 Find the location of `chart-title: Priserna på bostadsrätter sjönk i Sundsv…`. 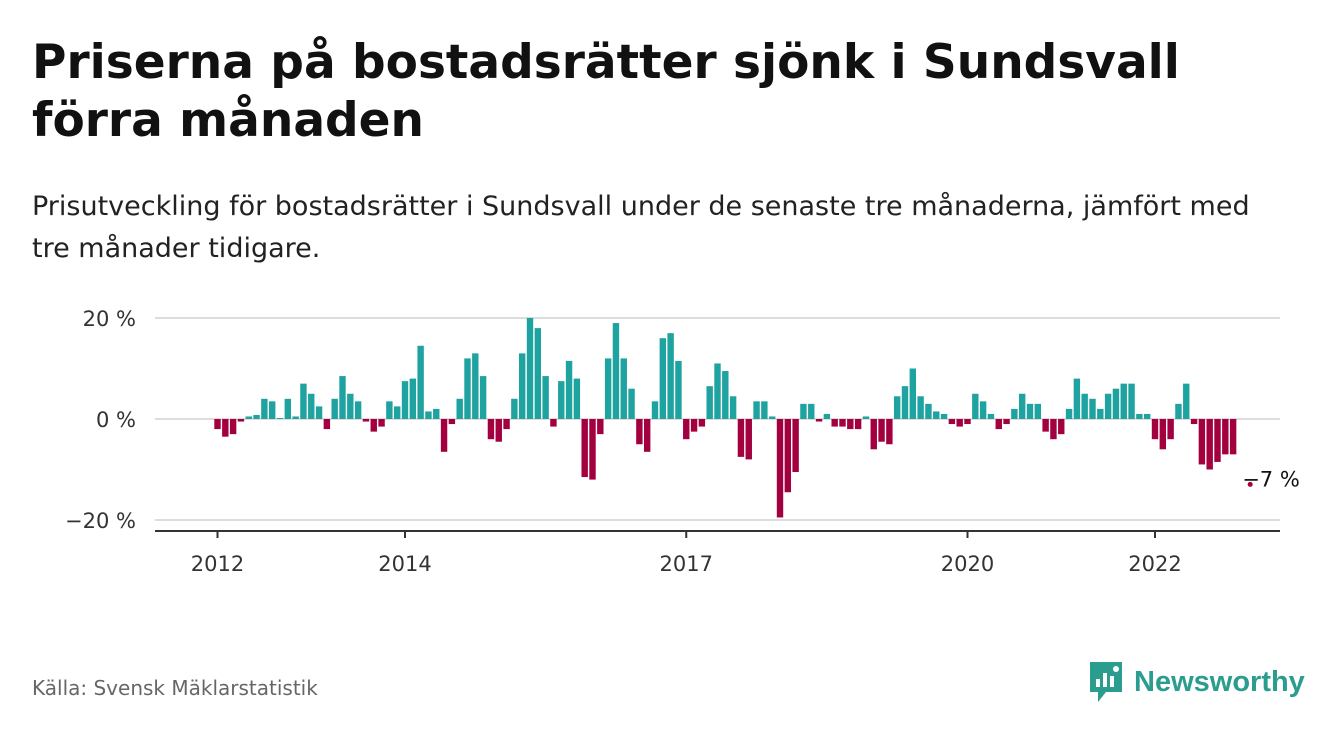

chart-title: Priserna på bostadsrätter sjönk i Sundsv… is located at coordinates (606, 91).